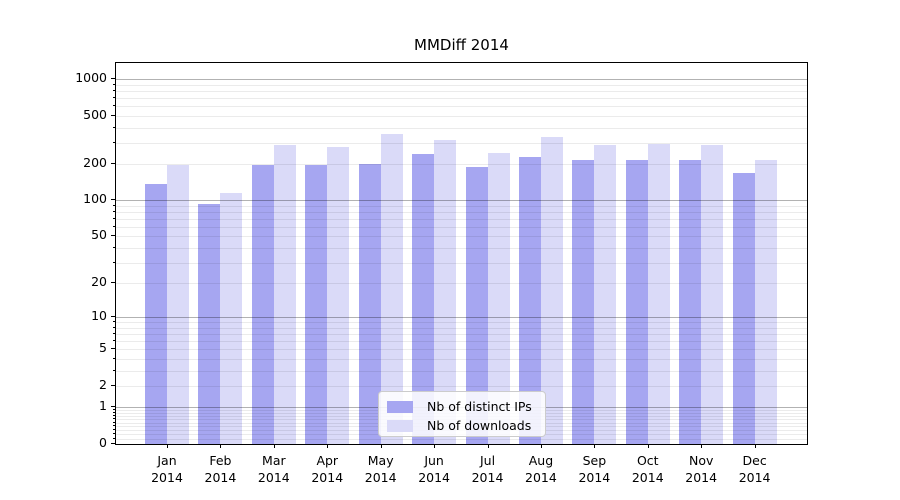 The width and height of the screenshot is (900, 500). What do you see at coordinates (103, 406) in the screenshot?
I see `y-tick-label: 1` at bounding box center [103, 406].